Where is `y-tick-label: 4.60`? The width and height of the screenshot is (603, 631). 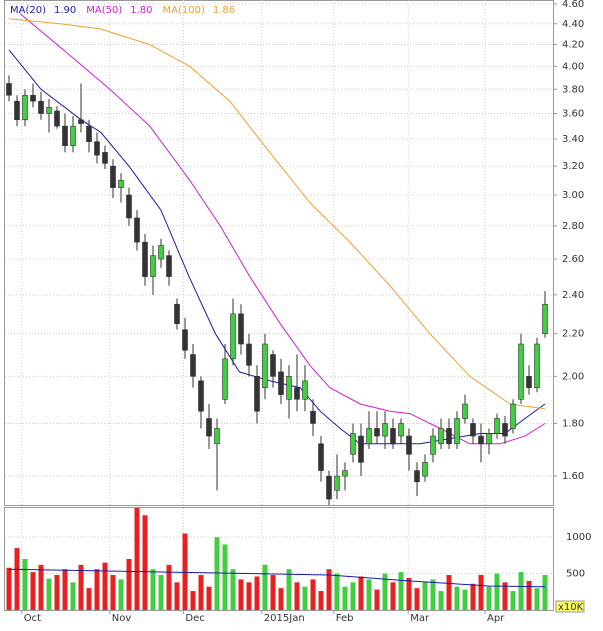
y-tick-label: 4.60 is located at coordinates (573, 5).